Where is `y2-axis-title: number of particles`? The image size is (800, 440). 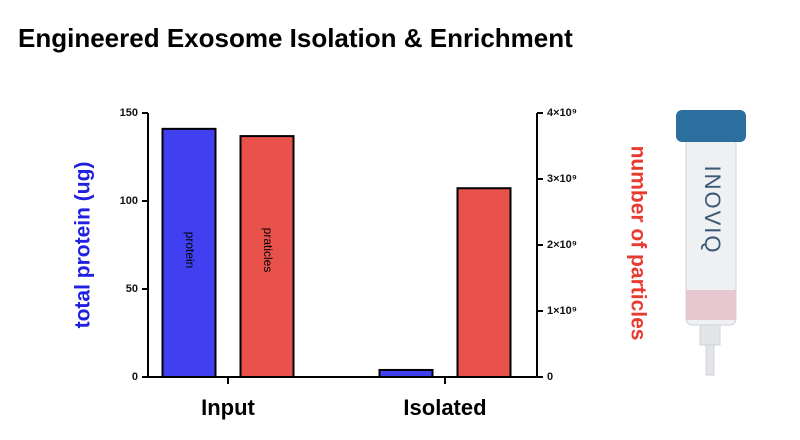 y2-axis-title: number of particles is located at coordinates (637, 243).